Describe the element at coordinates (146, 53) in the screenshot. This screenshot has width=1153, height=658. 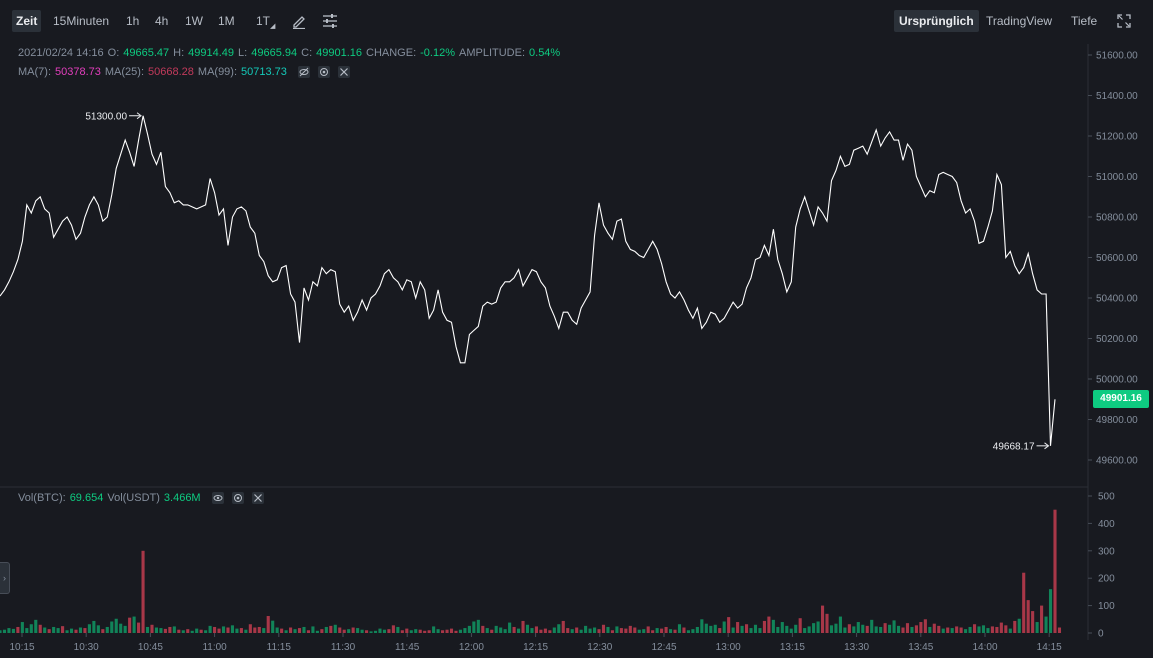
I see `open-value: 49665.47` at that location.